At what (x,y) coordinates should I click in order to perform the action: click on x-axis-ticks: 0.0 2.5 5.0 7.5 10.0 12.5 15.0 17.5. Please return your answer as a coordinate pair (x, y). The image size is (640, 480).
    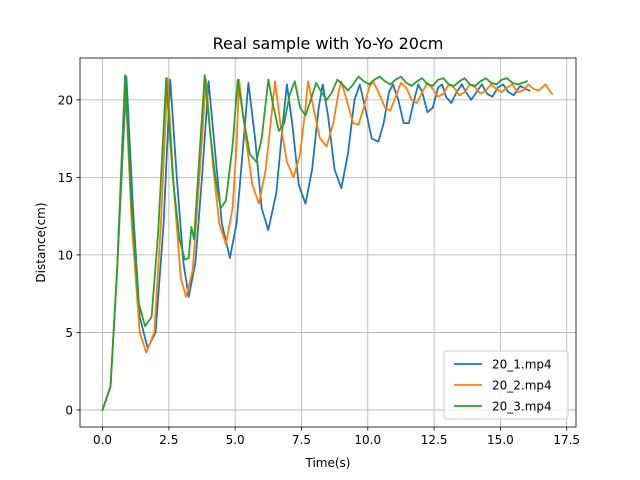
    Looking at the image, I should click on (336, 437).